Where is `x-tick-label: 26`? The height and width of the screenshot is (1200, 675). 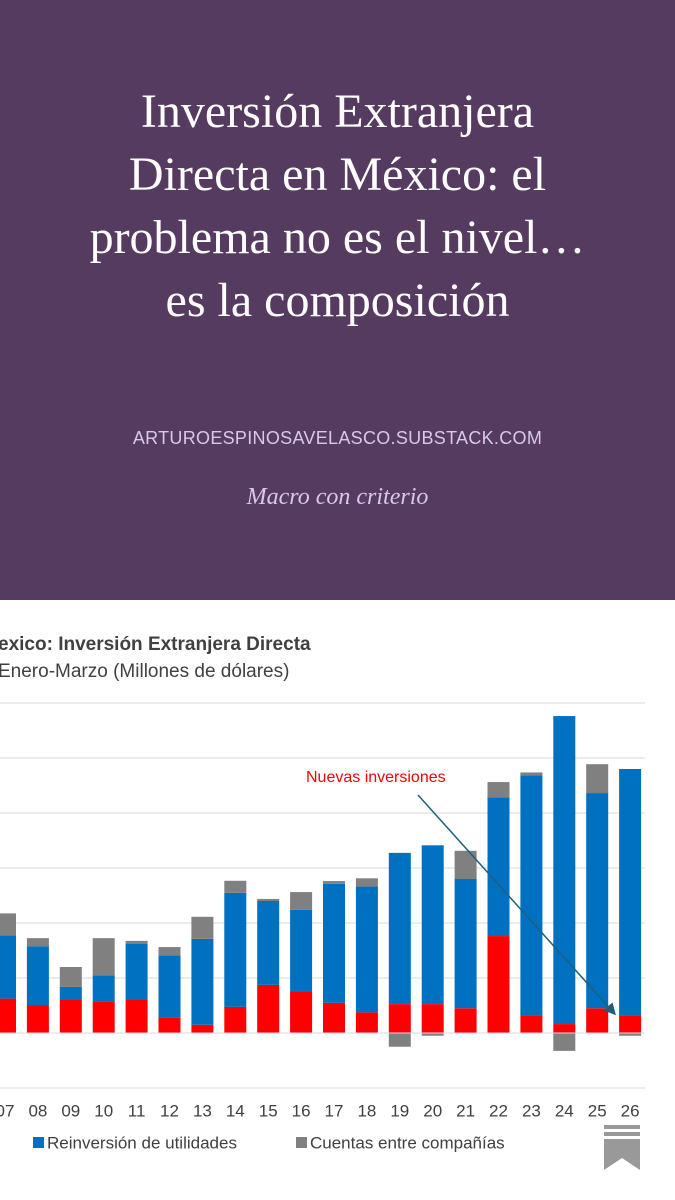
x-tick-label: 26 is located at coordinates (630, 1110).